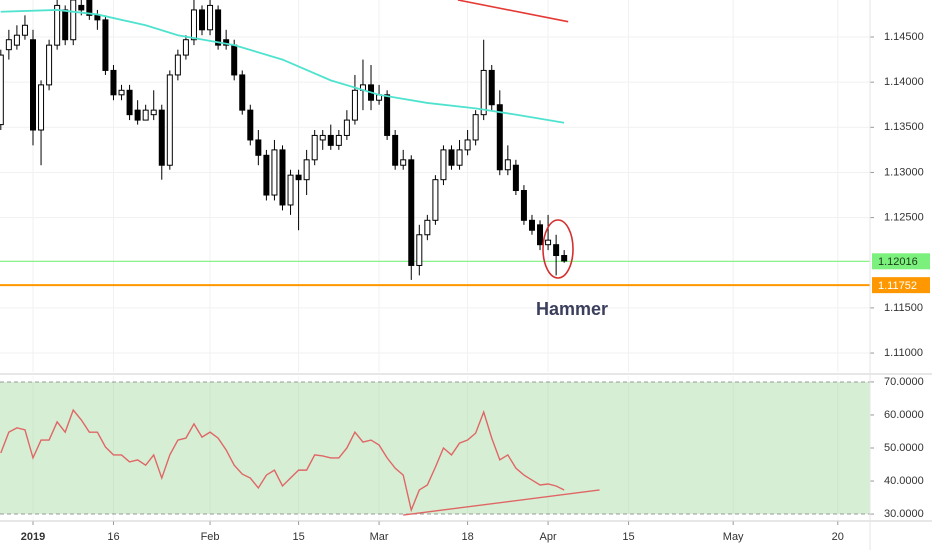 The height and width of the screenshot is (550, 932). I want to click on x-tick-label: 16, so click(113, 537).